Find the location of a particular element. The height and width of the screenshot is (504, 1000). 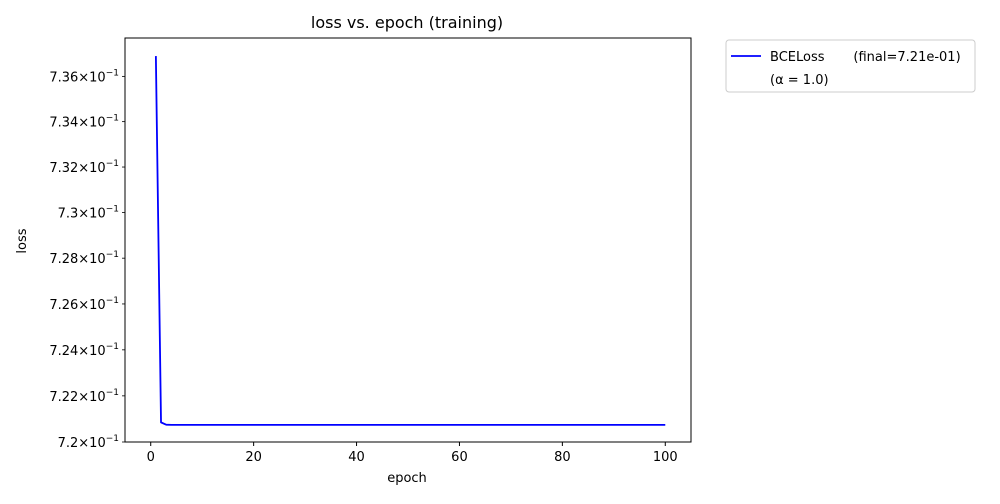

y-tick-label: 7.24×10⁻¹ is located at coordinates (84, 350).